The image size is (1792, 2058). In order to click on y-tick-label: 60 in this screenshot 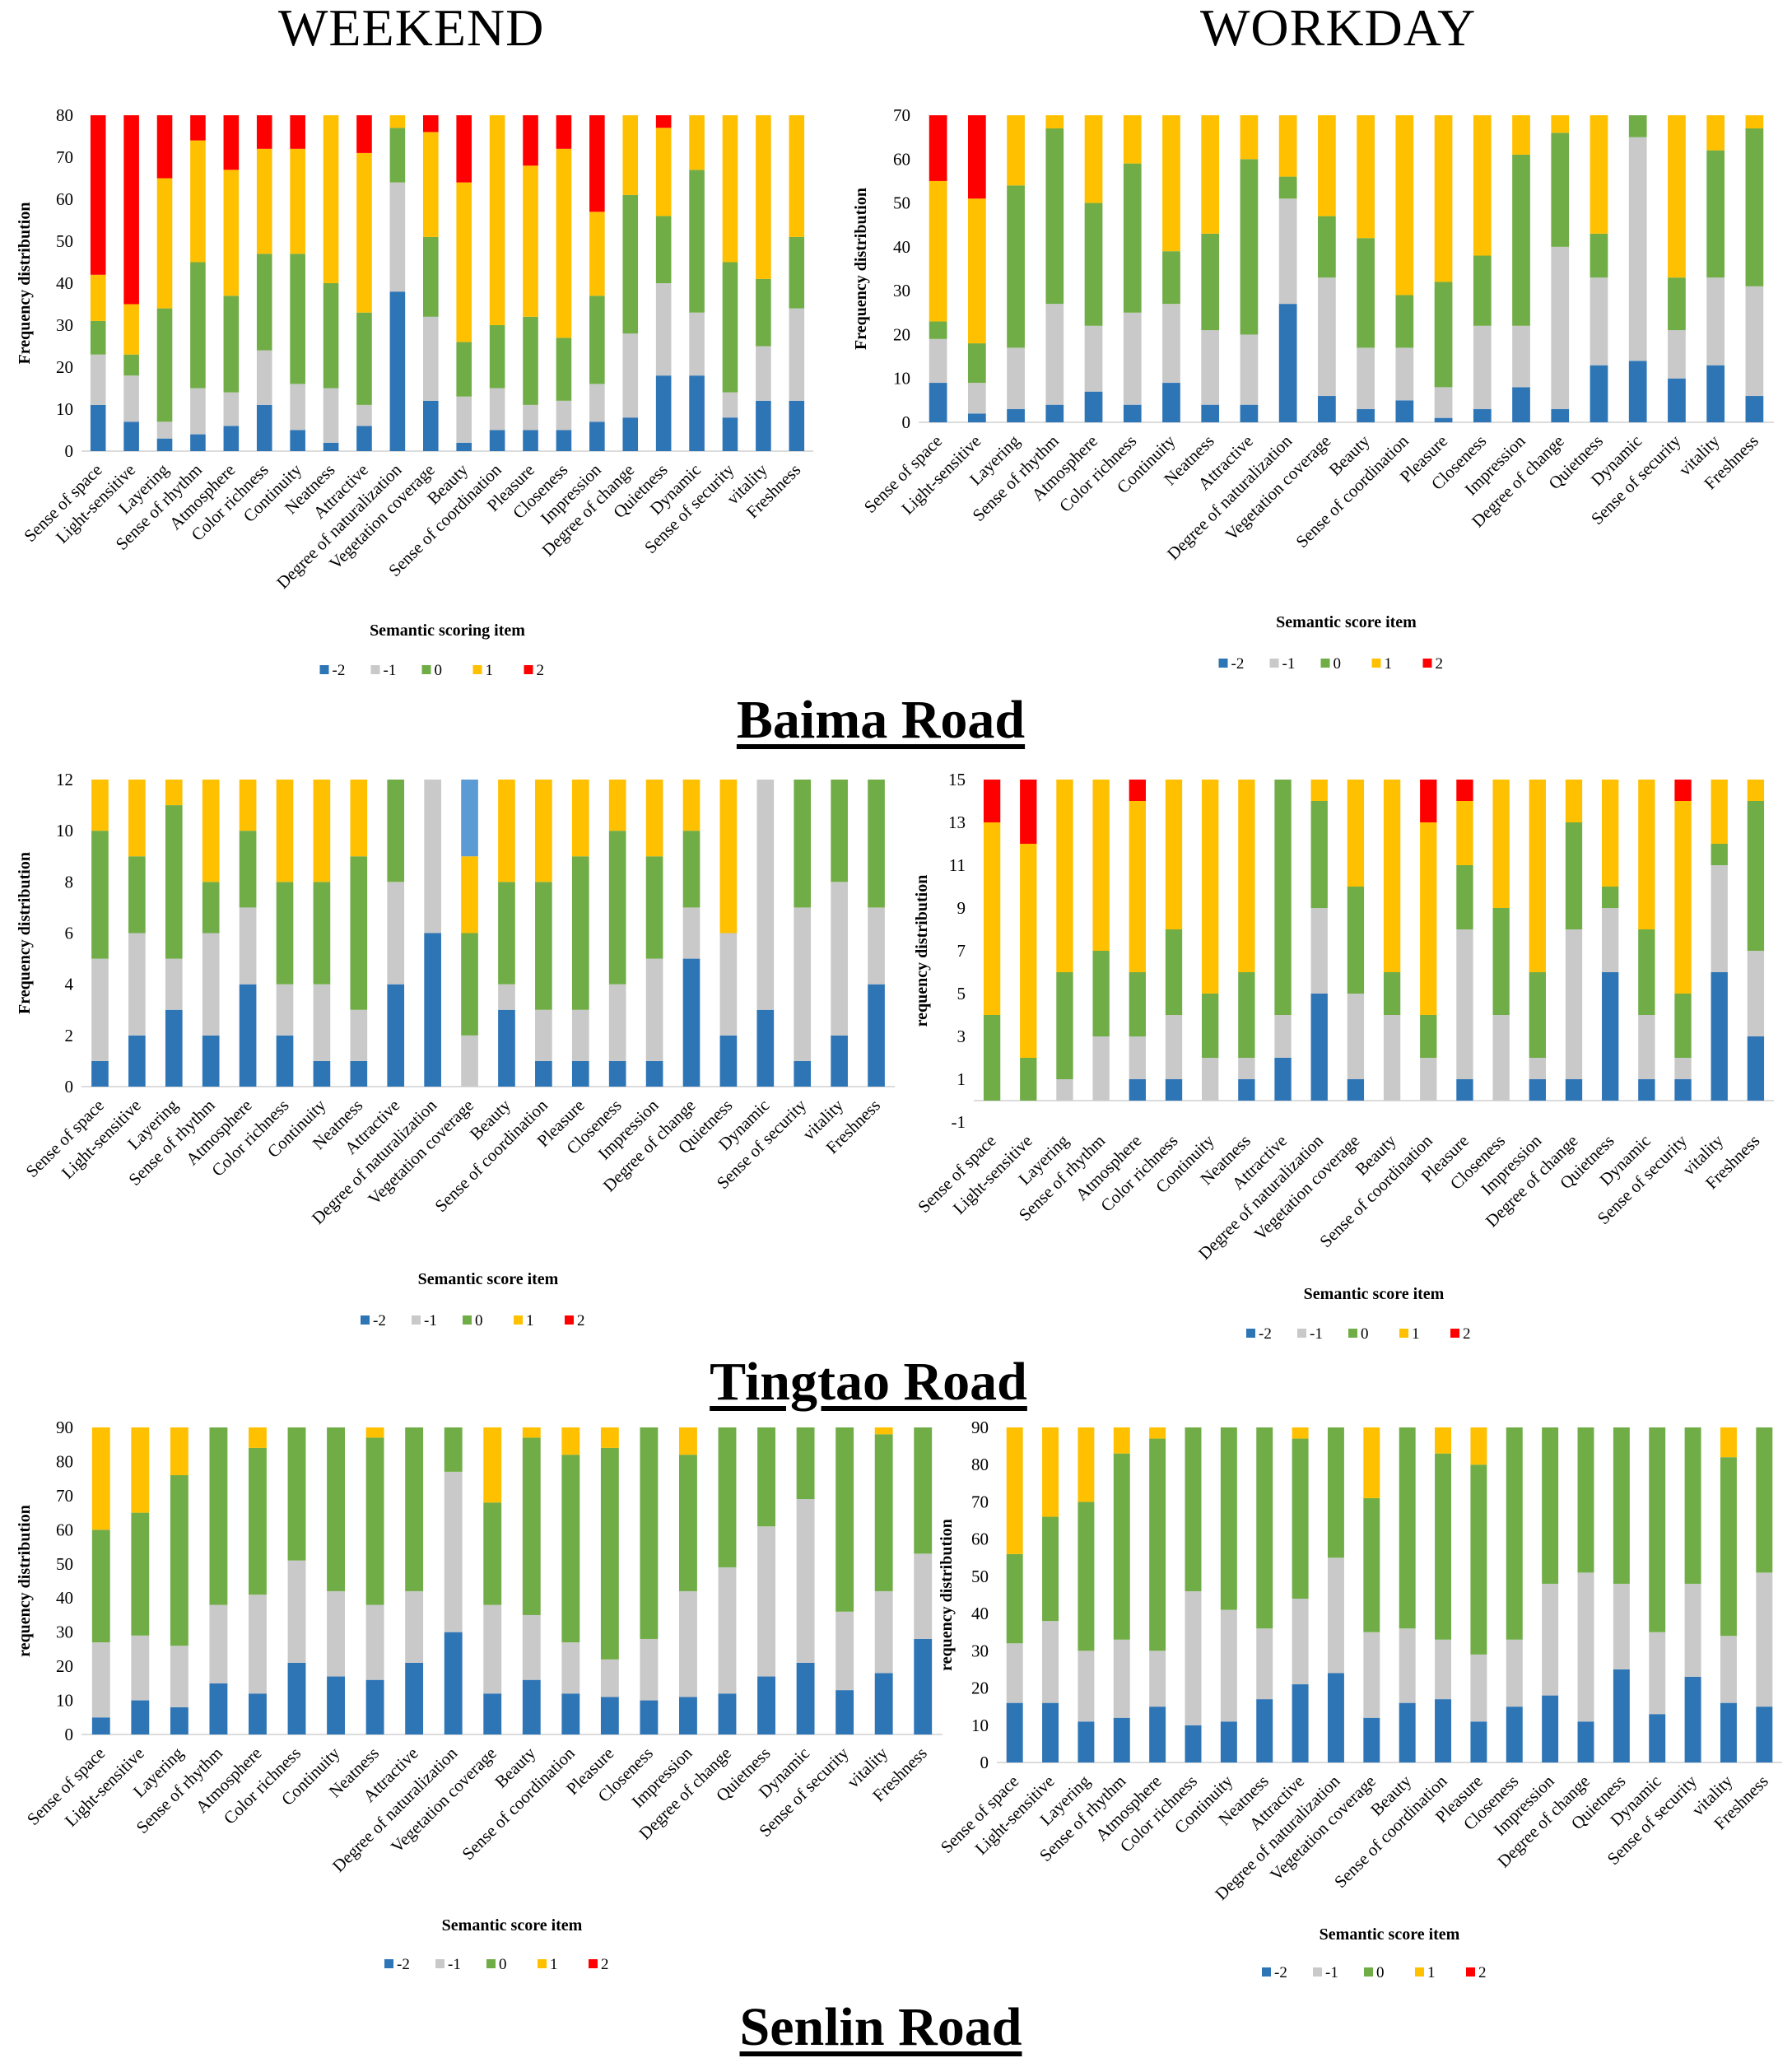, I will do `click(901, 159)`.